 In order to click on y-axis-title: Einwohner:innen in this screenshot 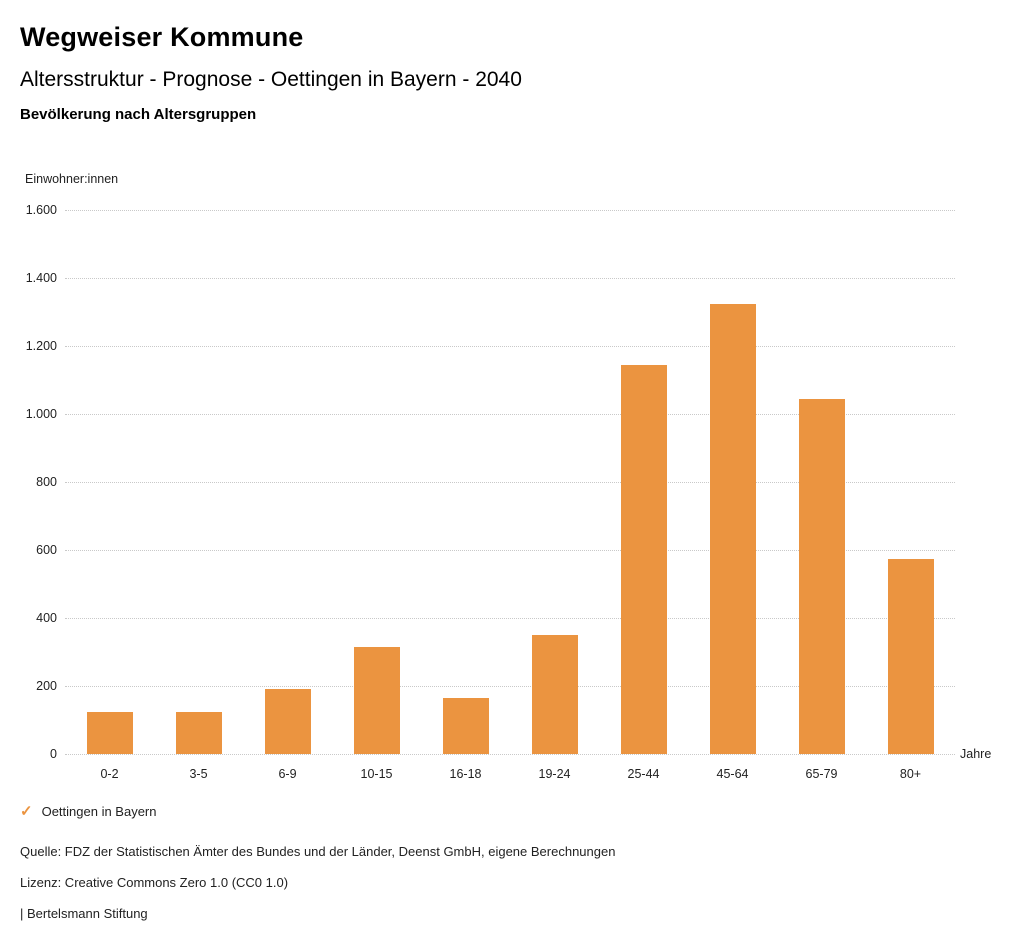, I will do `click(72, 179)`.